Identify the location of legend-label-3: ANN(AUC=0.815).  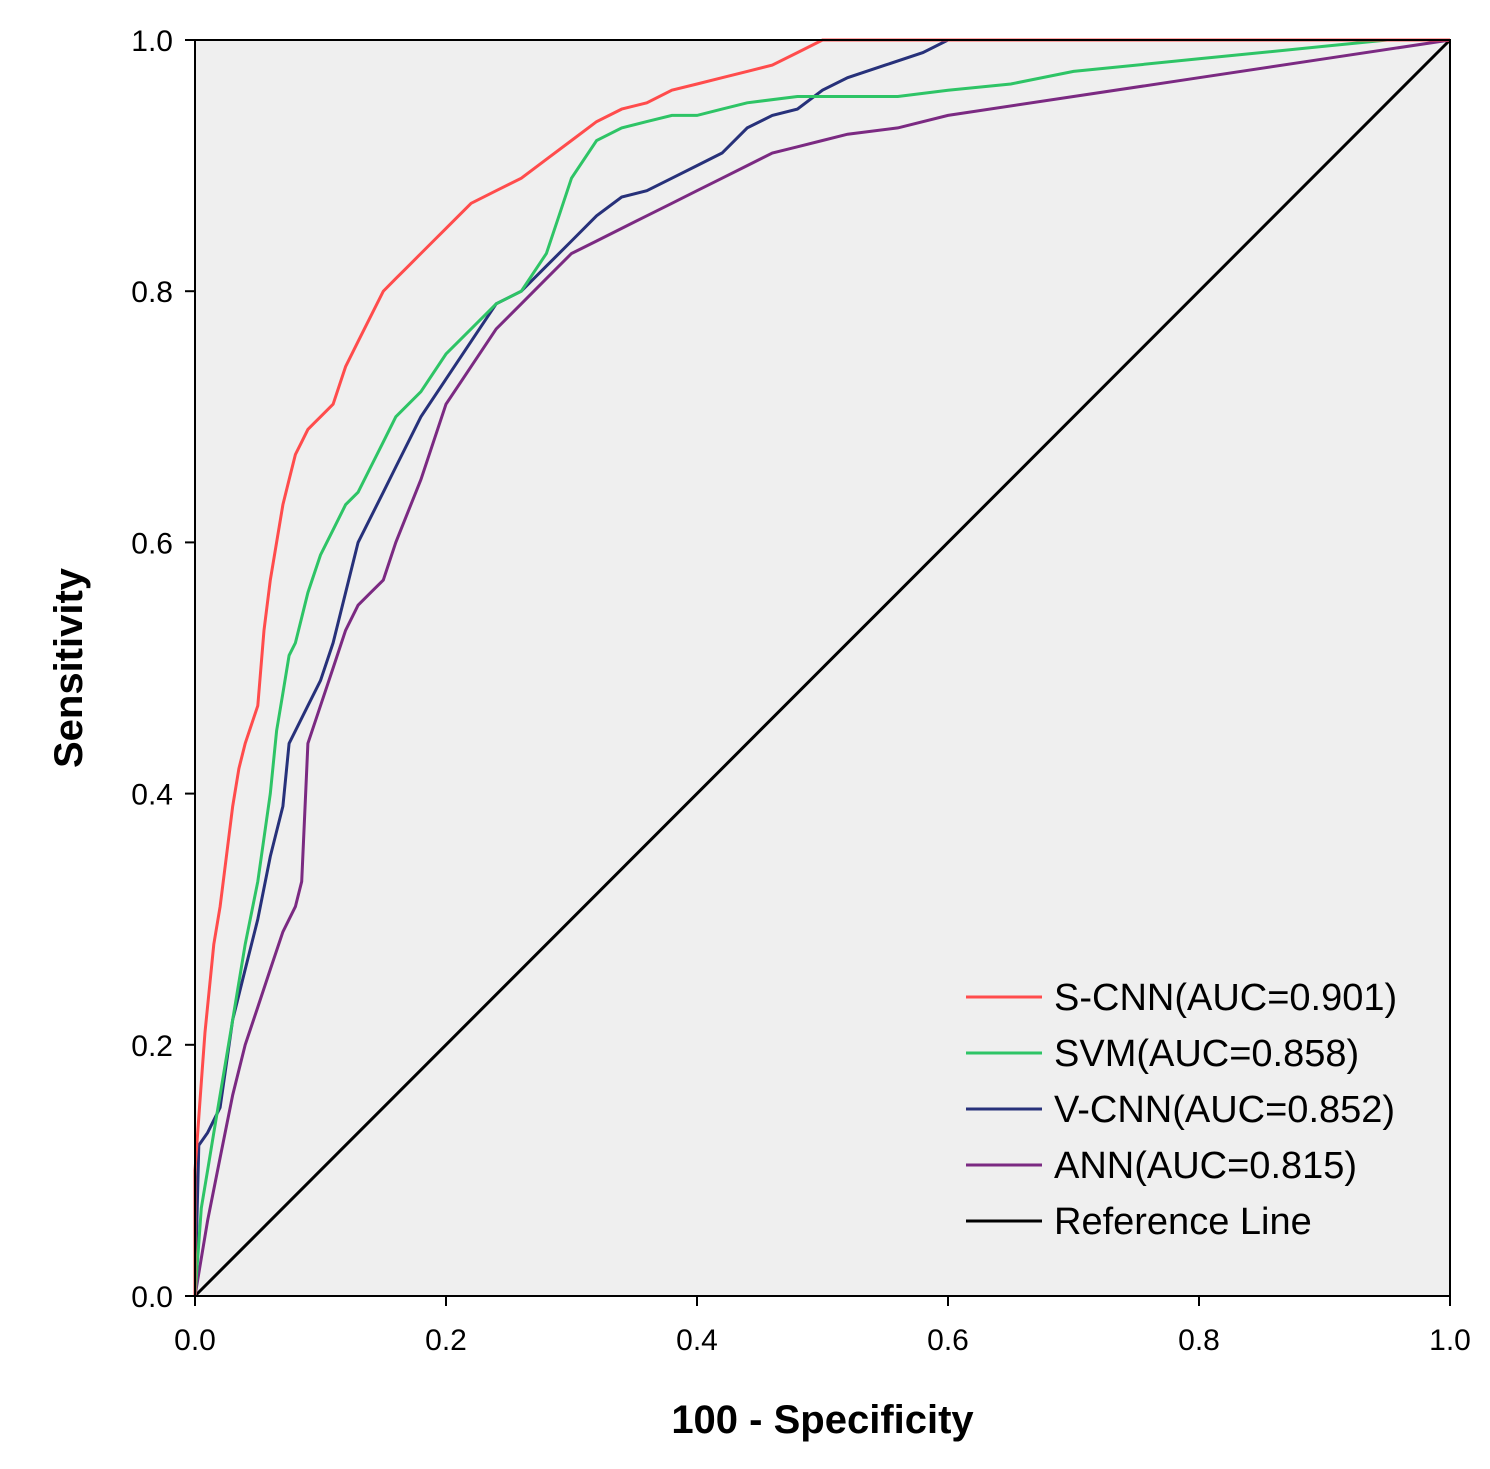
(1205, 1166).